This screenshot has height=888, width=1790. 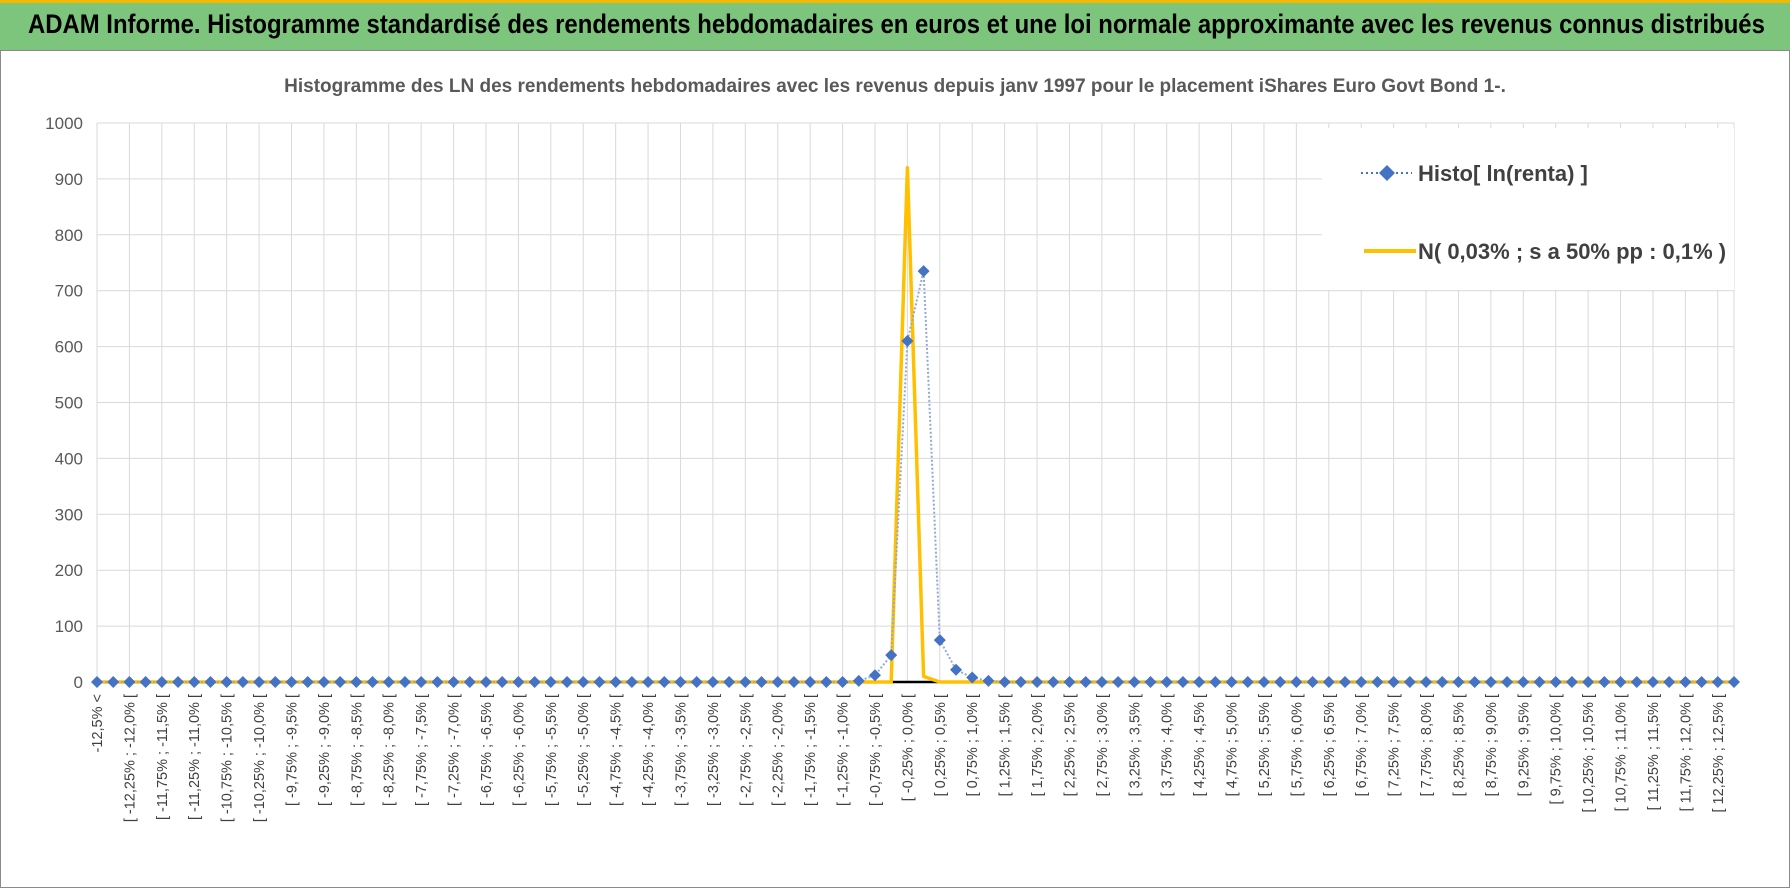 What do you see at coordinates (1297, 745) in the screenshot?
I see `x-tick-label: [ 5,75% ; 6,0% [` at bounding box center [1297, 745].